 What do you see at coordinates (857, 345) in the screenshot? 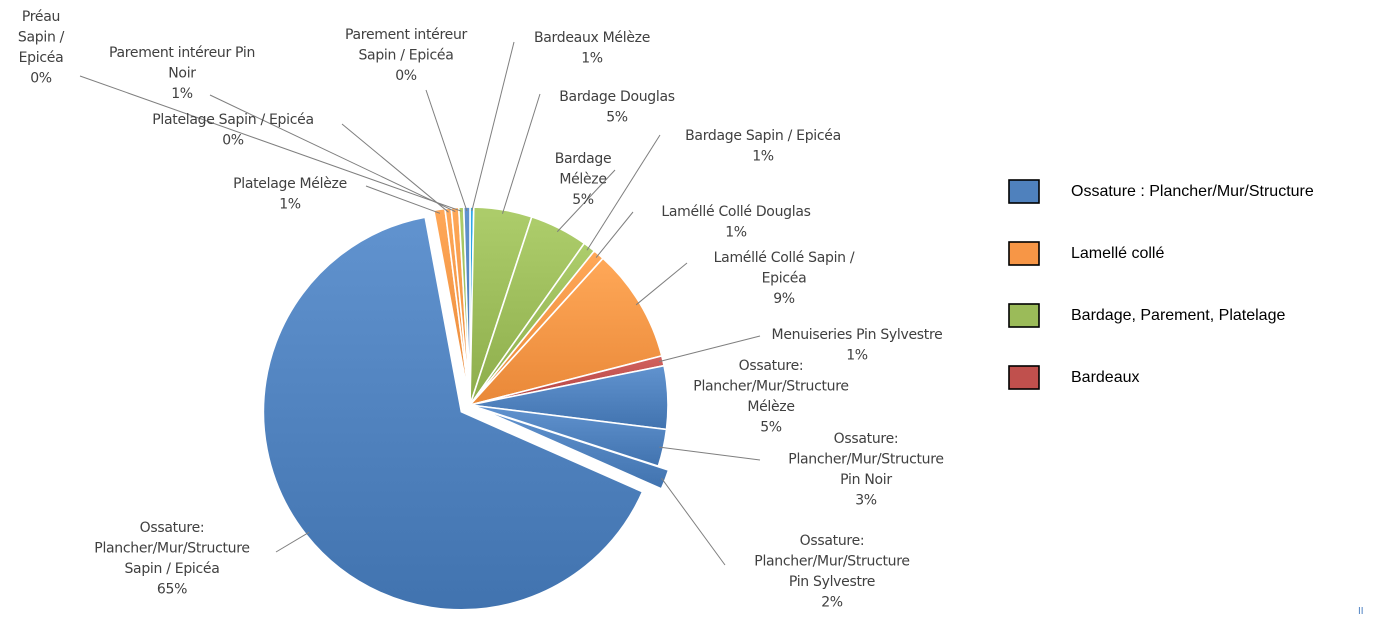
I see `slice-label: Menuiseries Pin Sylvestre 1%` at bounding box center [857, 345].